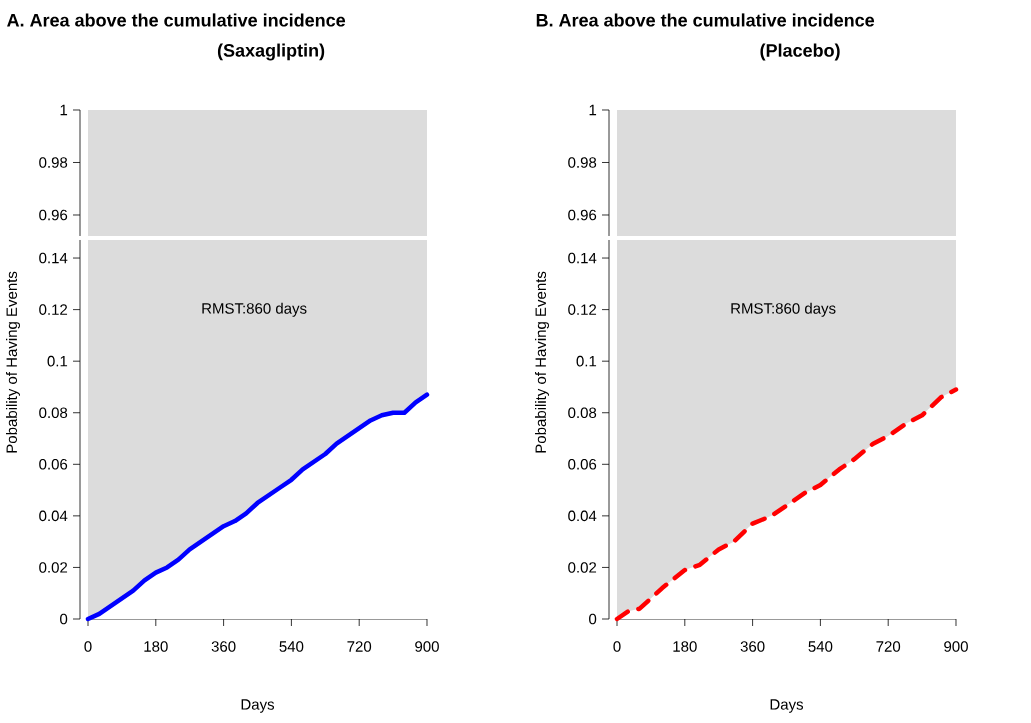 This screenshot has height=723, width=1031. Describe the element at coordinates (176, 20) in the screenshot. I see `chart-title: A. Area above the cumulative incidence` at that location.